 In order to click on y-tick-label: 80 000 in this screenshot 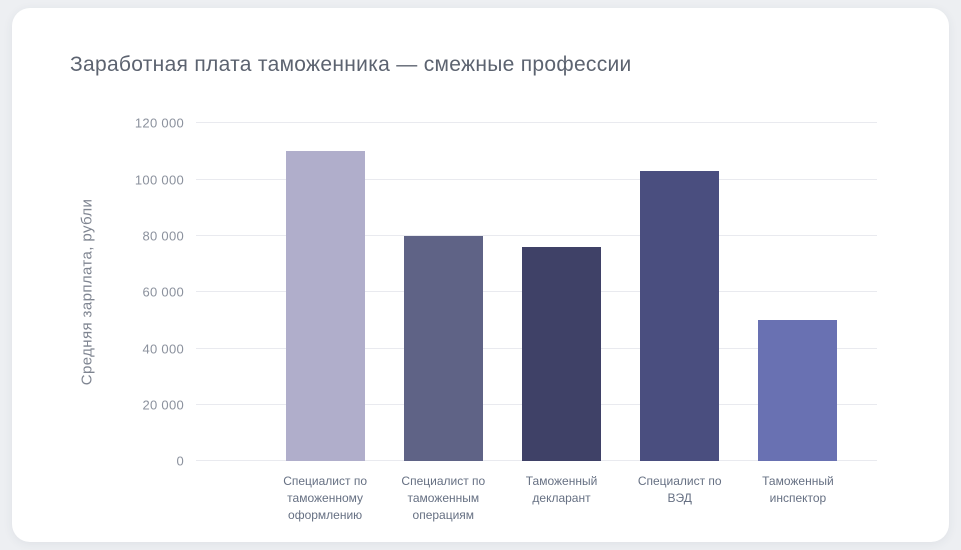, I will do `click(163, 236)`.